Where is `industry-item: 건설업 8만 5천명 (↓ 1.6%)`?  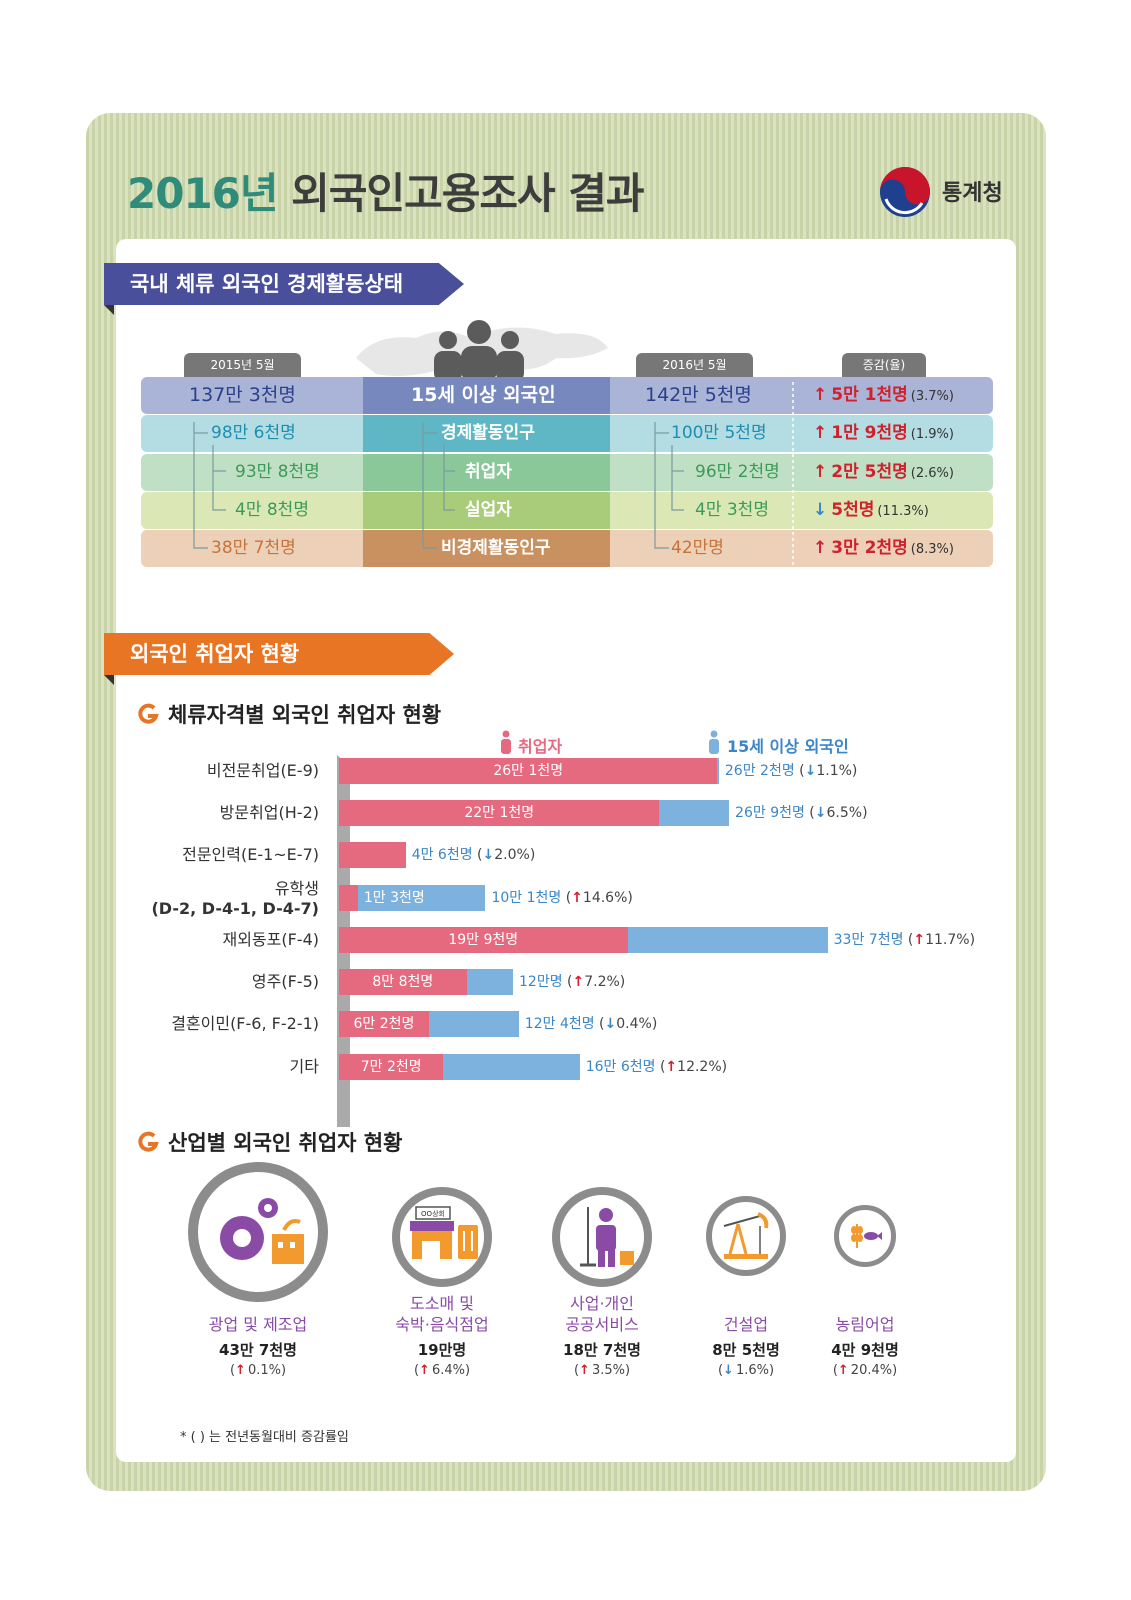 industry-item: 건설업 8만 5천명 (↓ 1.6%) is located at coordinates (746, 1346).